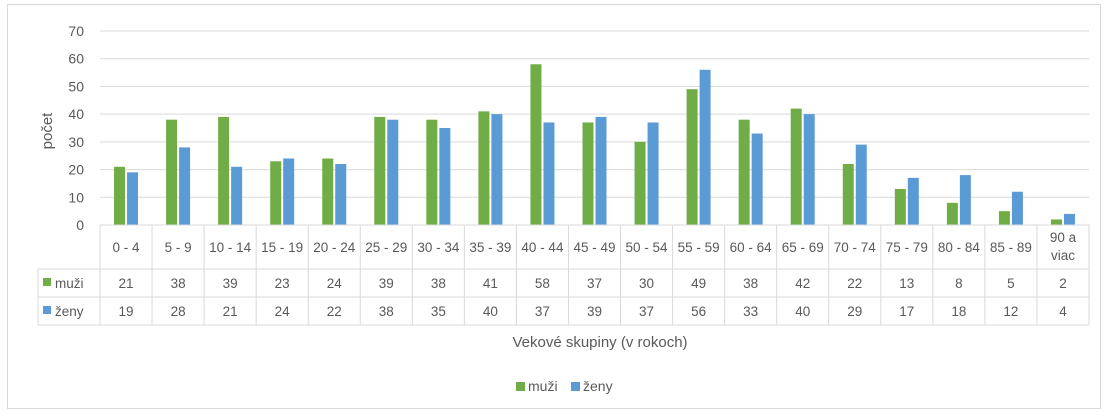  What do you see at coordinates (386, 247) in the screenshot?
I see `category-label: 25 - 29` at bounding box center [386, 247].